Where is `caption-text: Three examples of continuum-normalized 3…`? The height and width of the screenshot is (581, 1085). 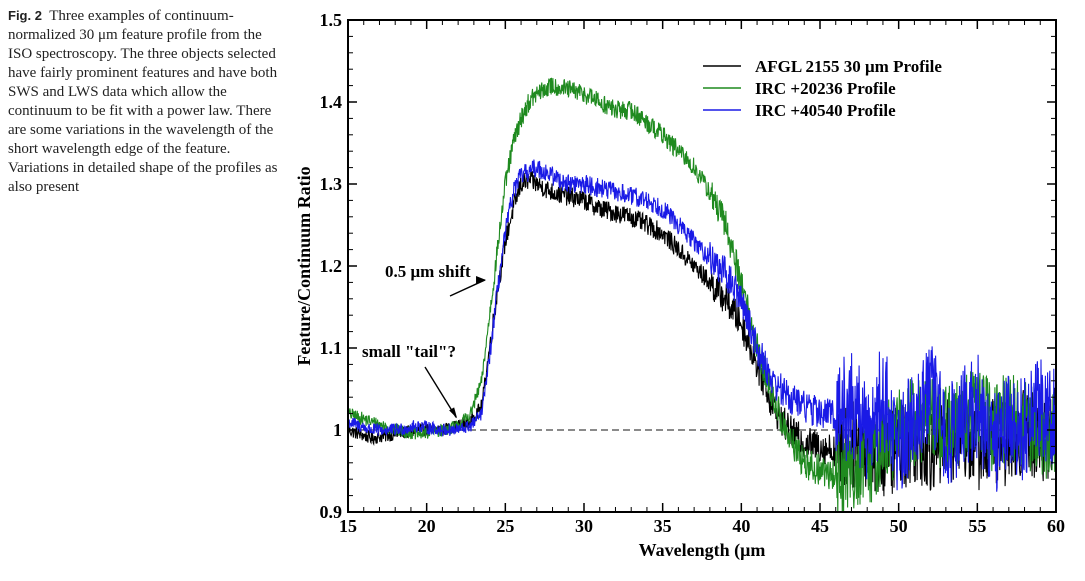 caption-text: Three examples of continuum-normalized 3… is located at coordinates (143, 101).